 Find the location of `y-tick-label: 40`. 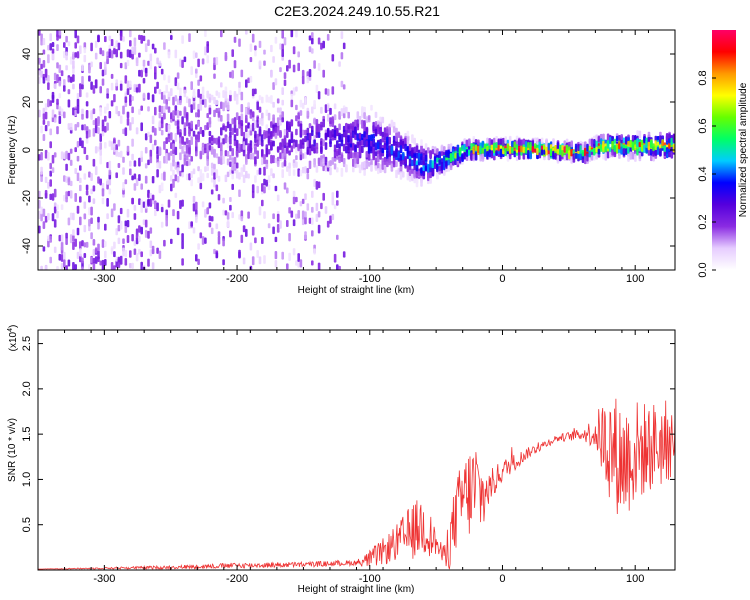

y-tick-label: 40 is located at coordinates (27, 54).